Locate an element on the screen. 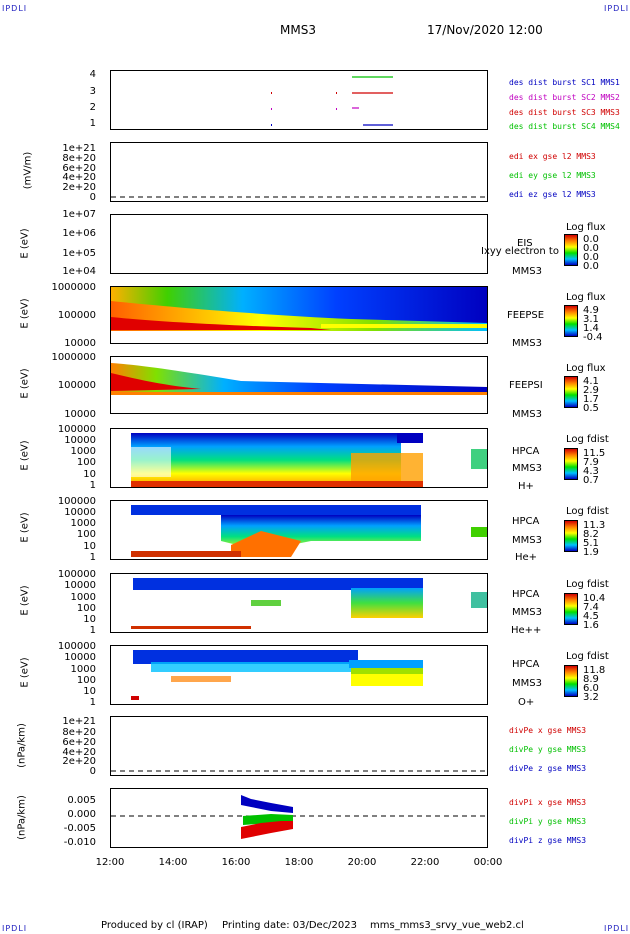 Image resolution: width=630 pixels, height=934 pixels. p7-species: He+ is located at coordinates (526, 557).